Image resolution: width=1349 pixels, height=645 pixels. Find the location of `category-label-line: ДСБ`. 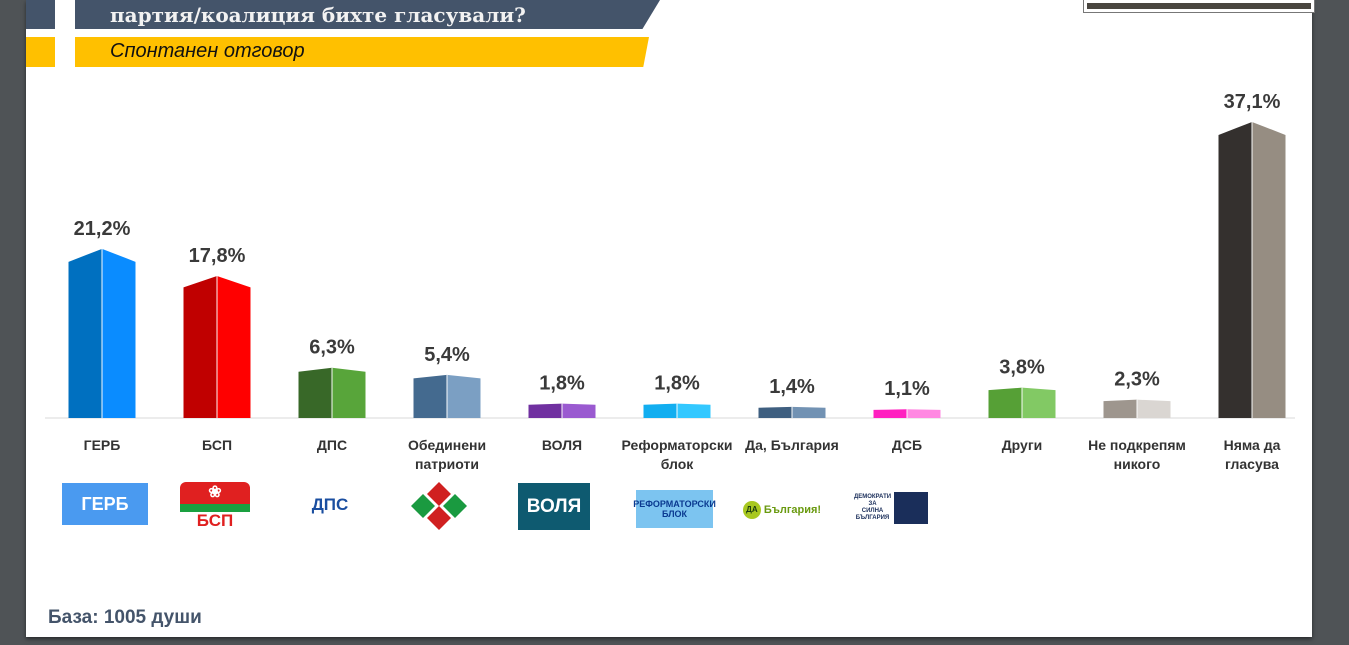

category-label-line: ДСБ is located at coordinates (907, 445).